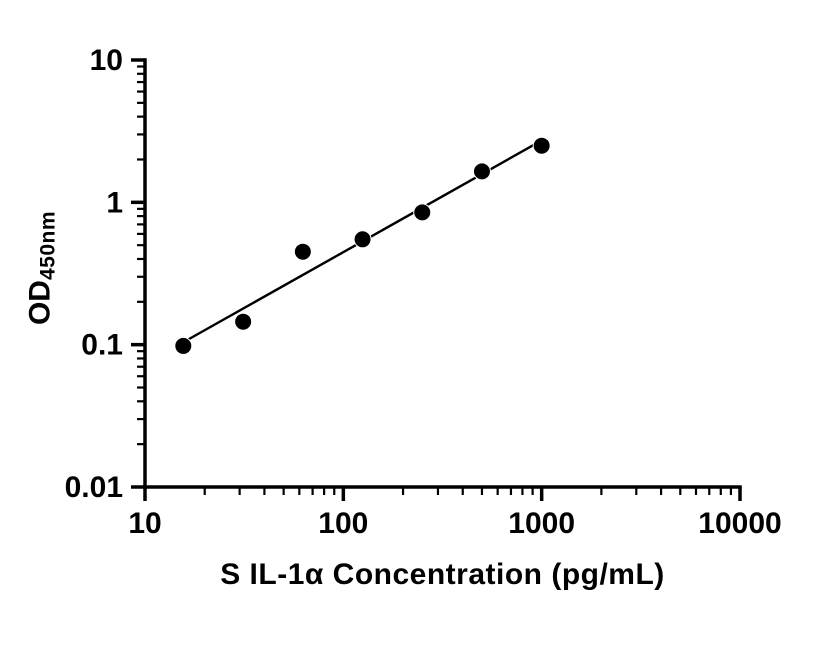 This screenshot has height=645, width=816. What do you see at coordinates (102, 345) in the screenshot?
I see `y-tick-label: 0.1` at bounding box center [102, 345].